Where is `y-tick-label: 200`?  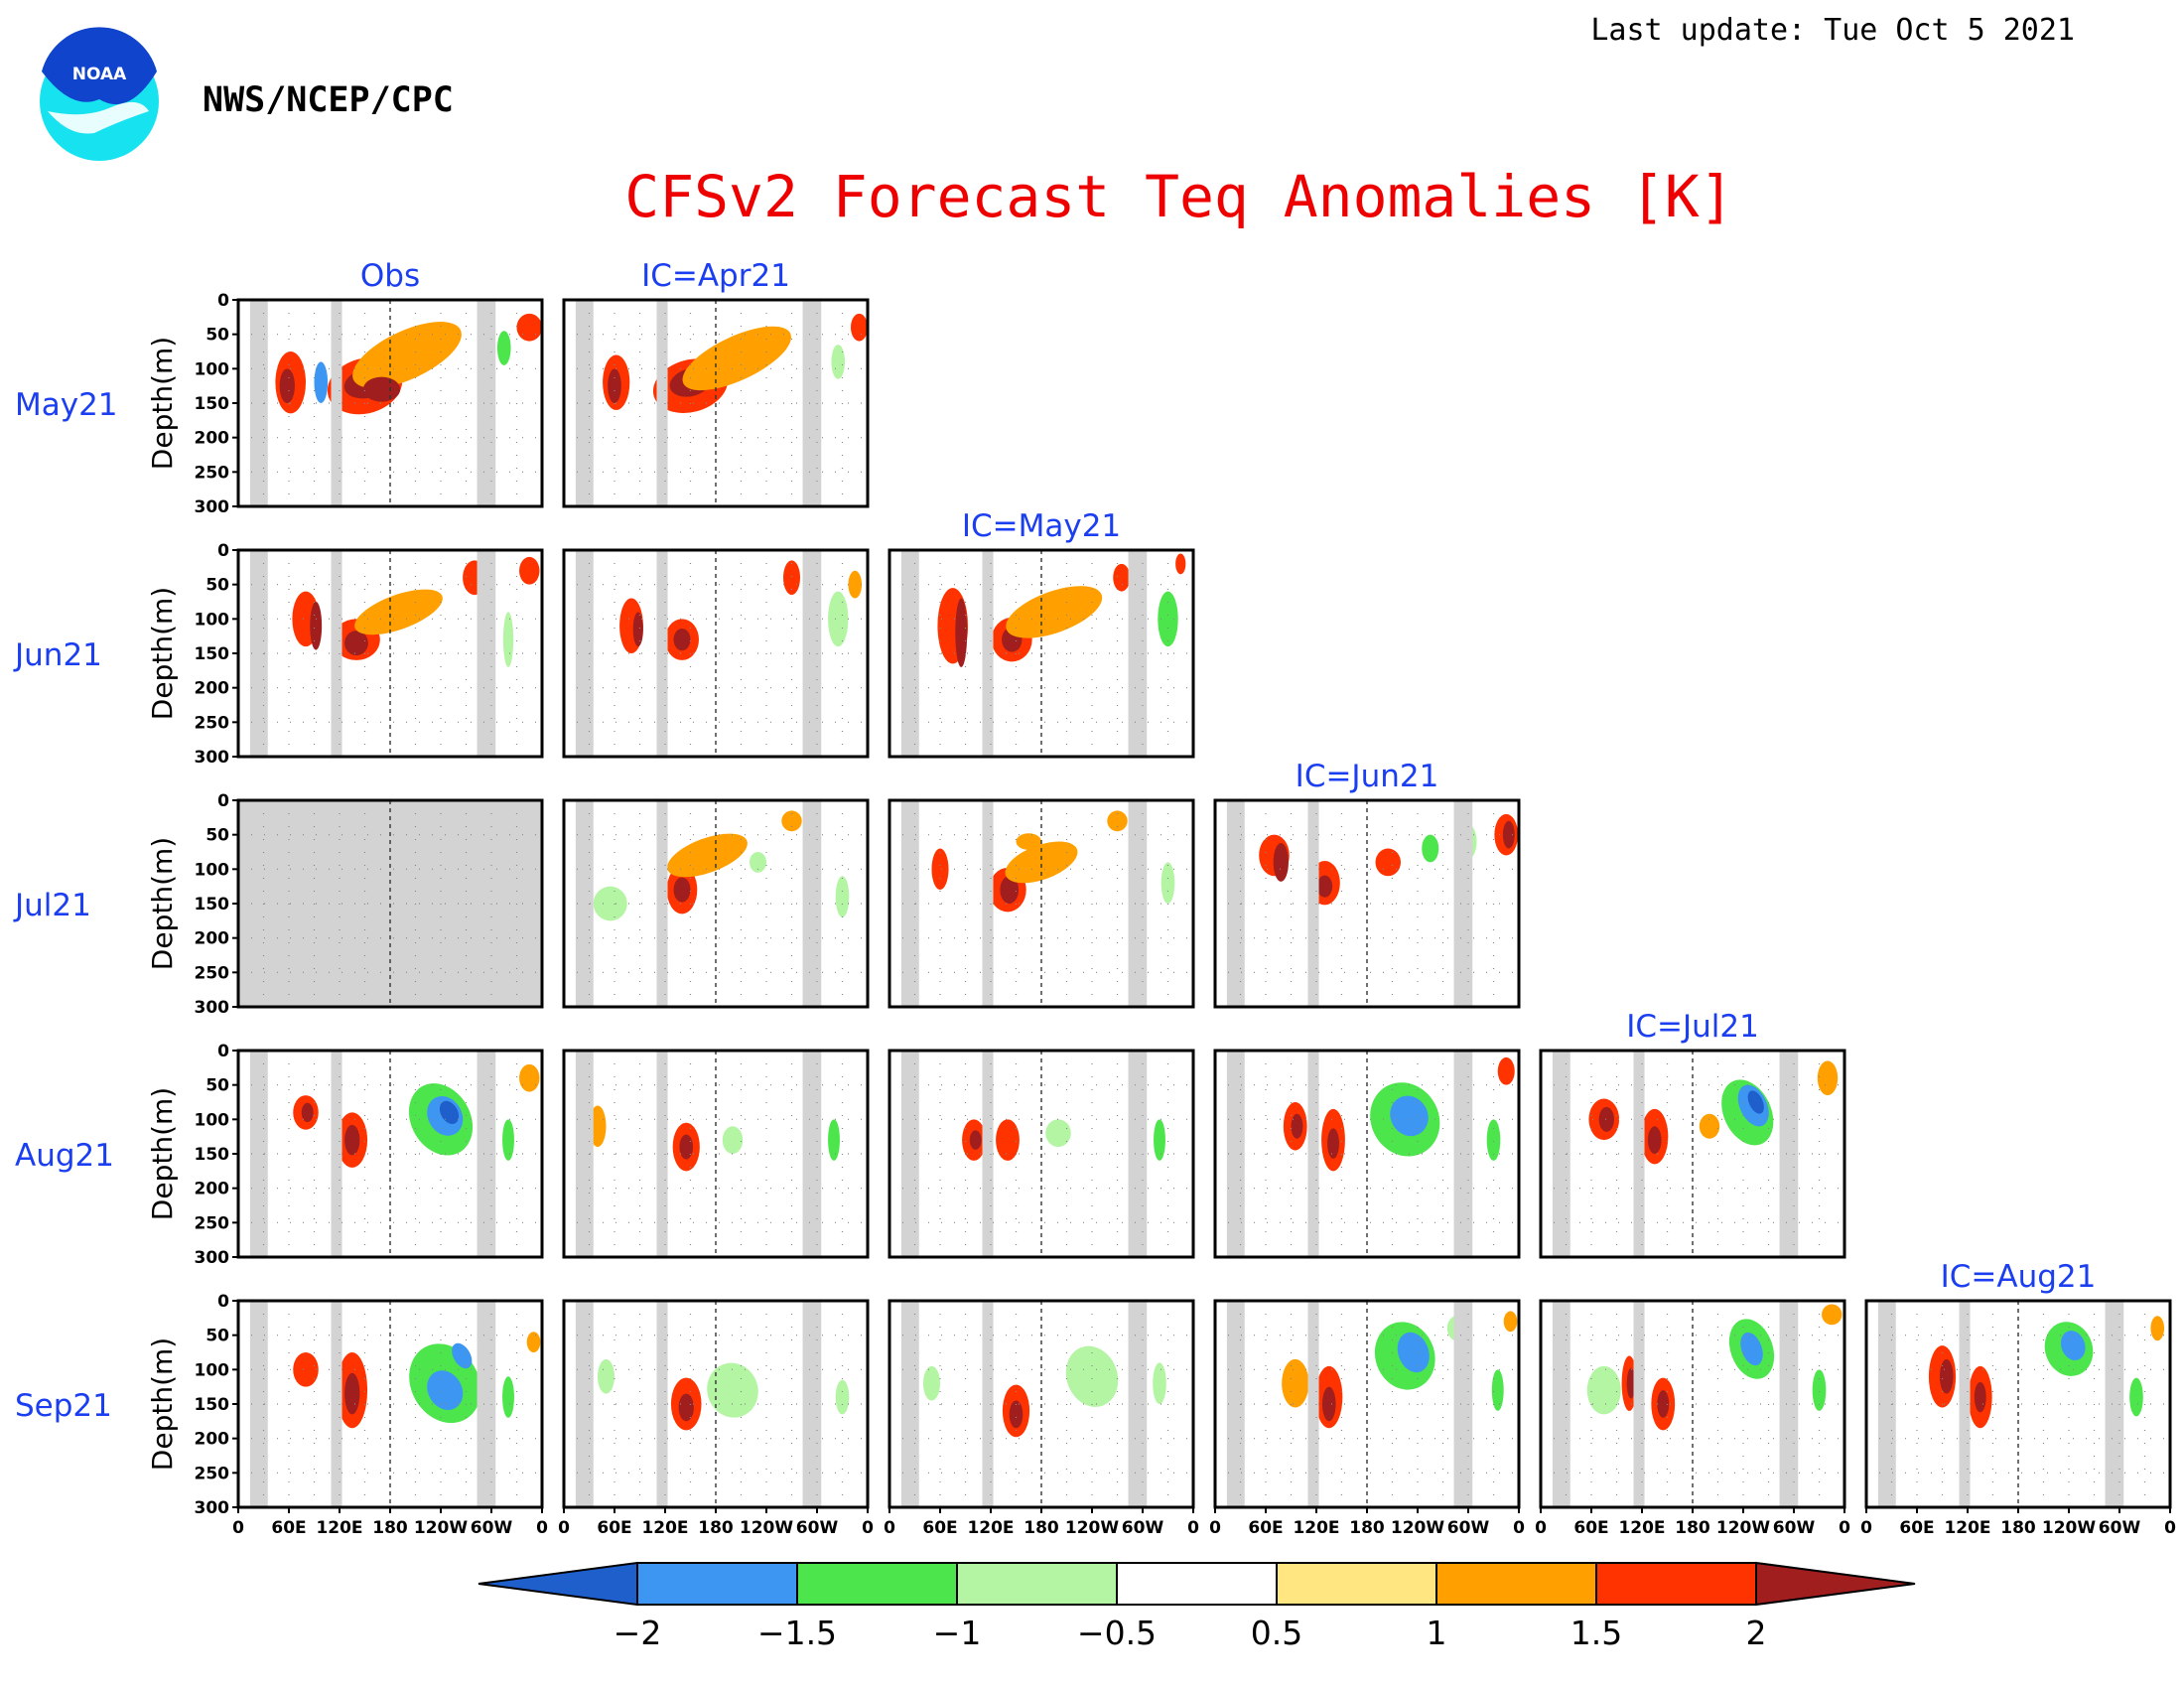 y-tick-label: 200 is located at coordinates (212, 689).